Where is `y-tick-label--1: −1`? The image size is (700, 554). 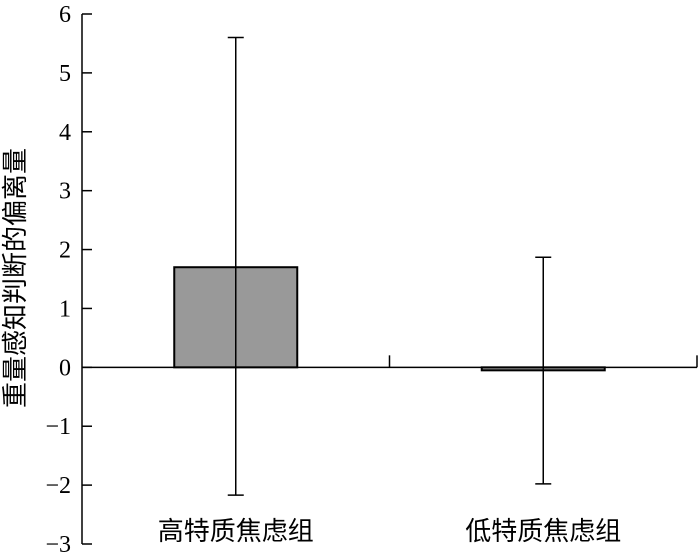 y-tick-label--1: −1 is located at coordinates (58, 427).